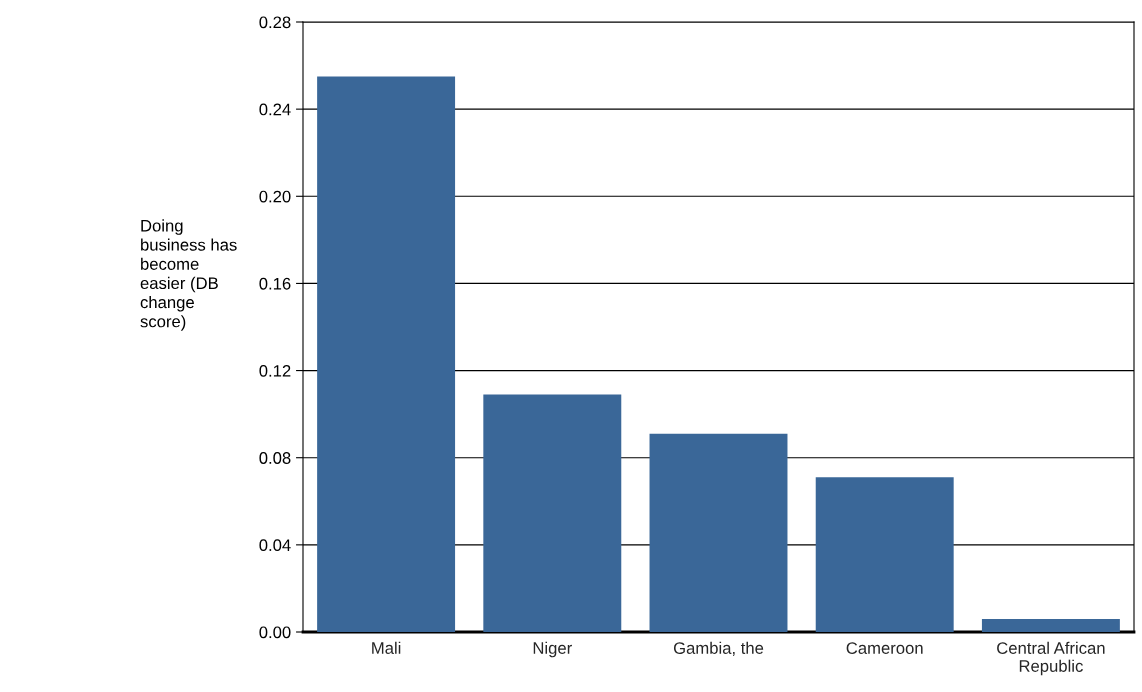  Describe the element at coordinates (718, 648) in the screenshot. I see `x-tick-label: Gambia, the` at that location.